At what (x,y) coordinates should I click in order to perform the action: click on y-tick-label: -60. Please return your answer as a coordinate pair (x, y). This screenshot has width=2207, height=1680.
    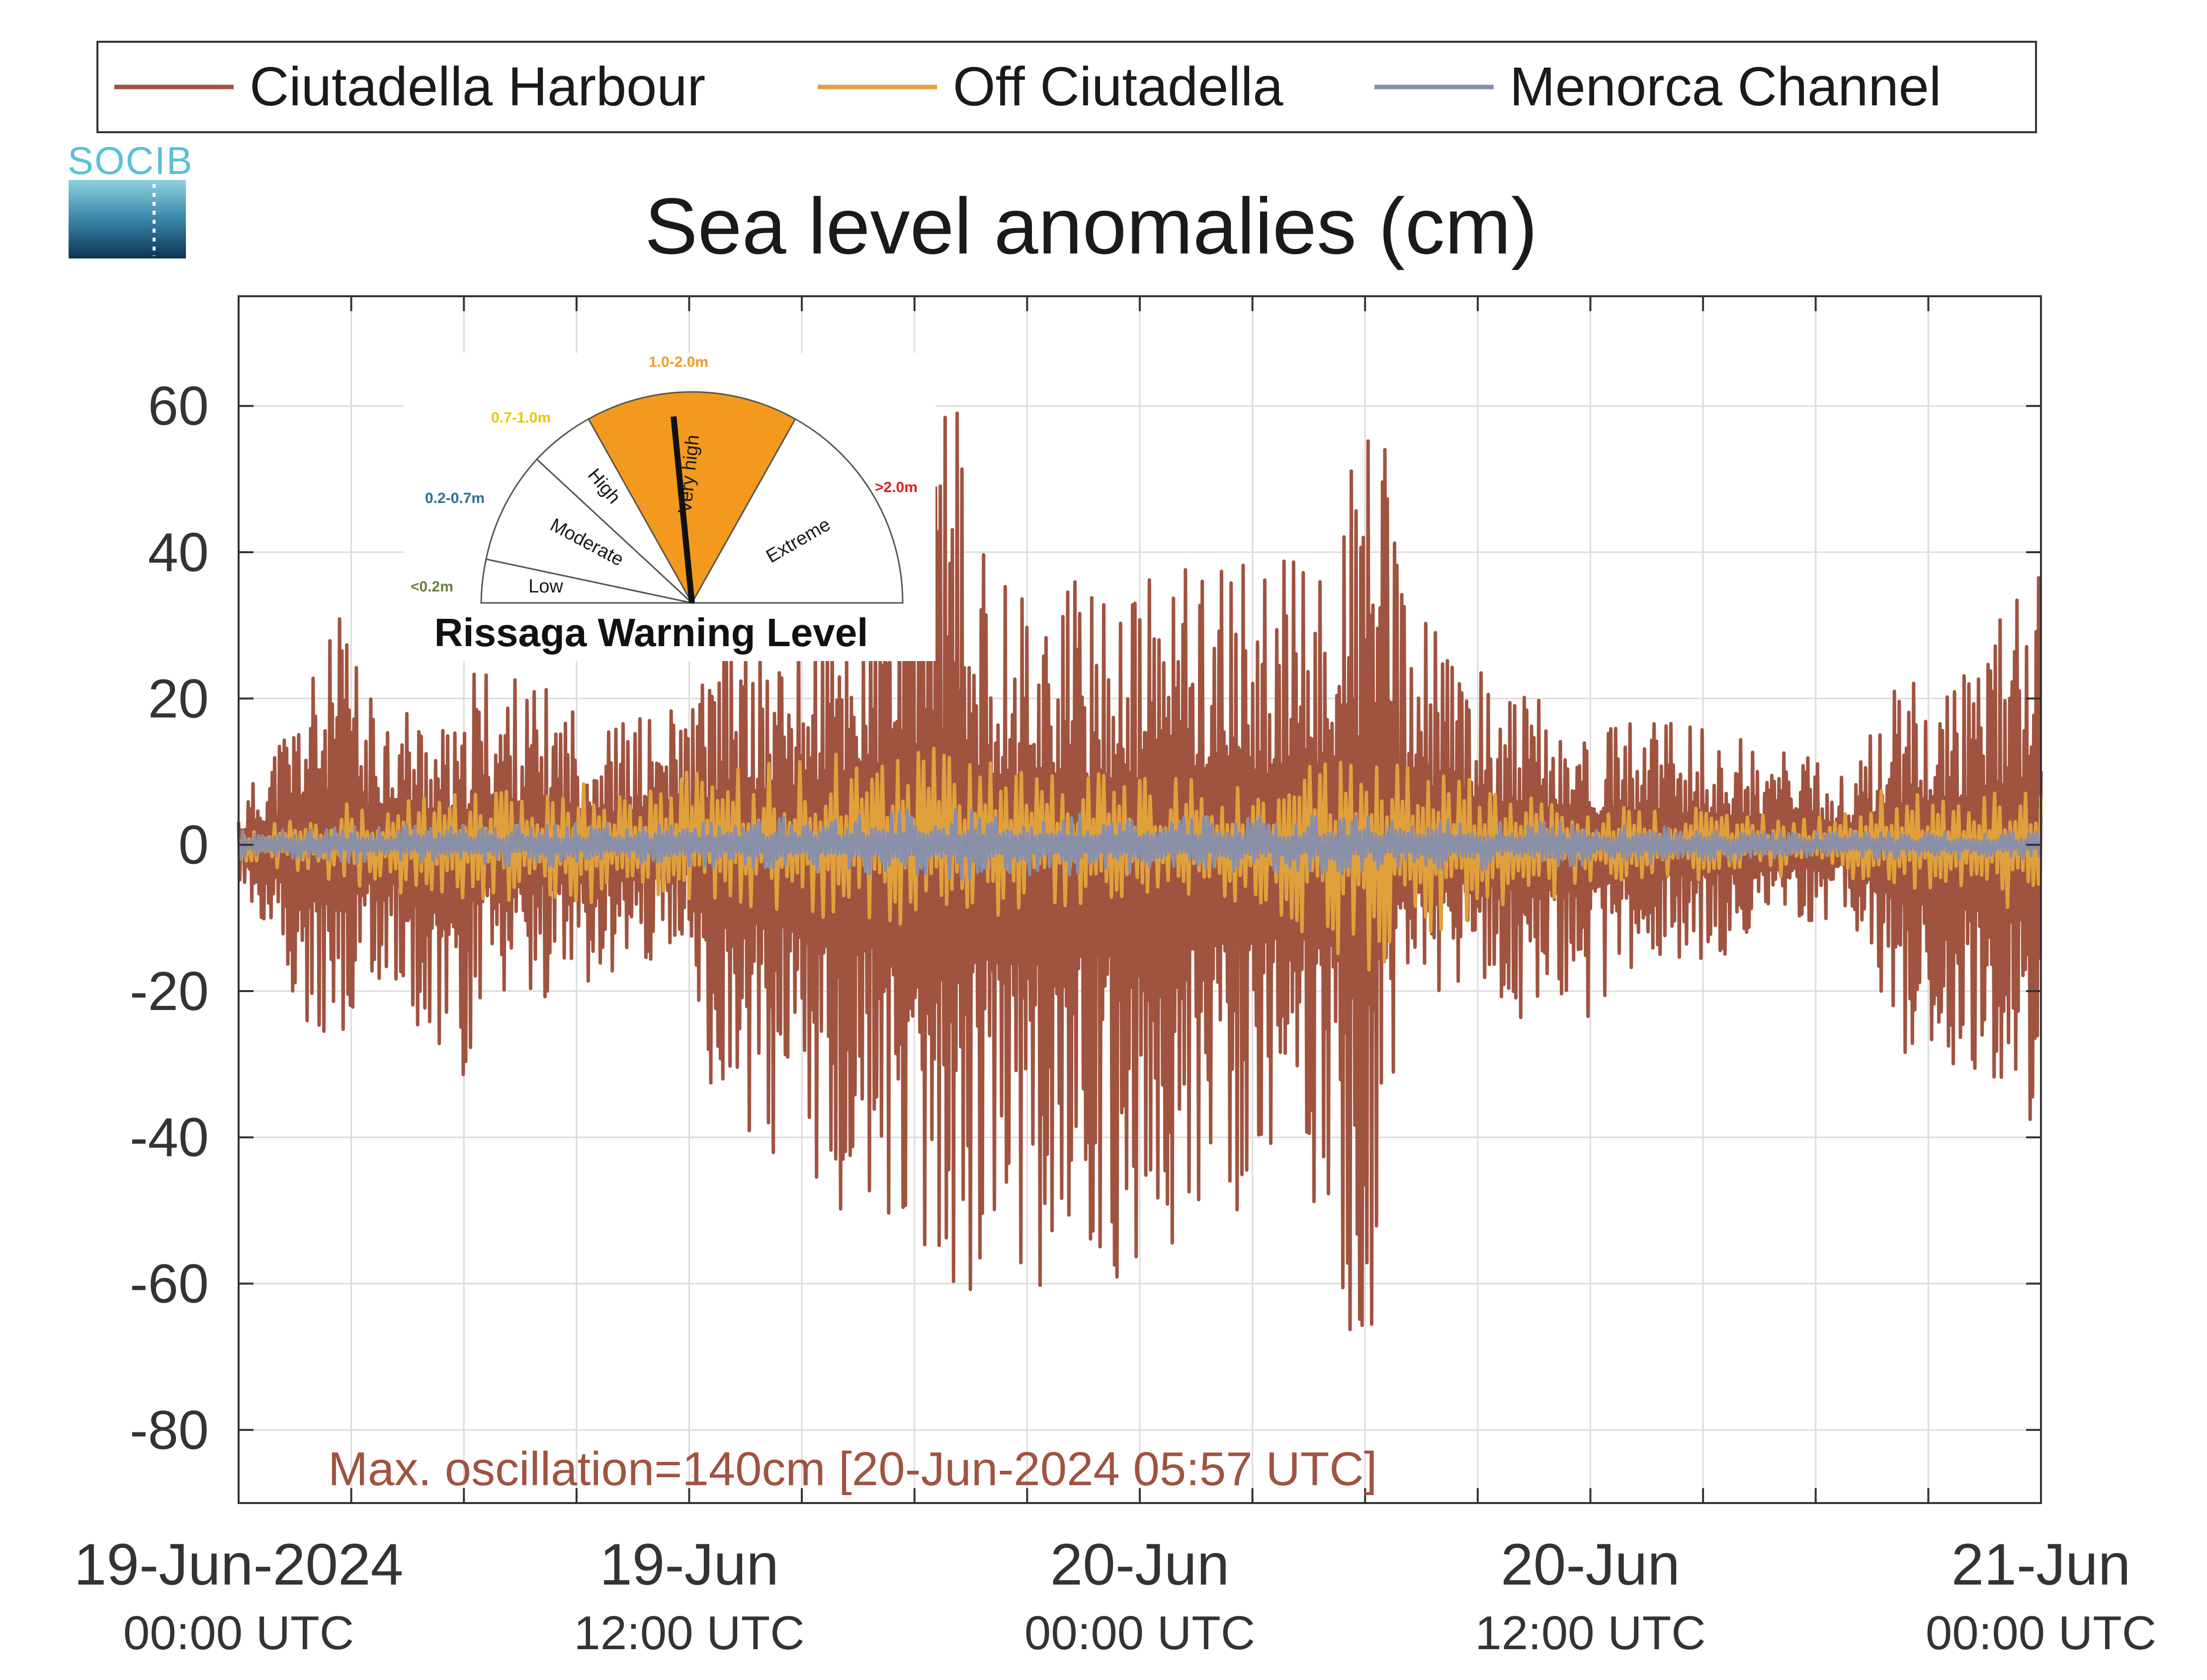
    Looking at the image, I should click on (169, 1284).